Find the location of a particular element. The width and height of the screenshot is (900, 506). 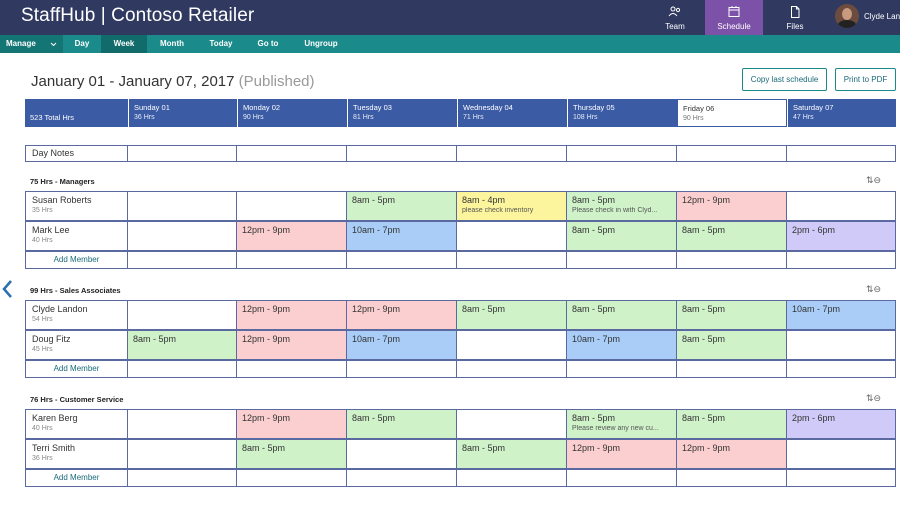

manage-label: Manage is located at coordinates (21, 43).